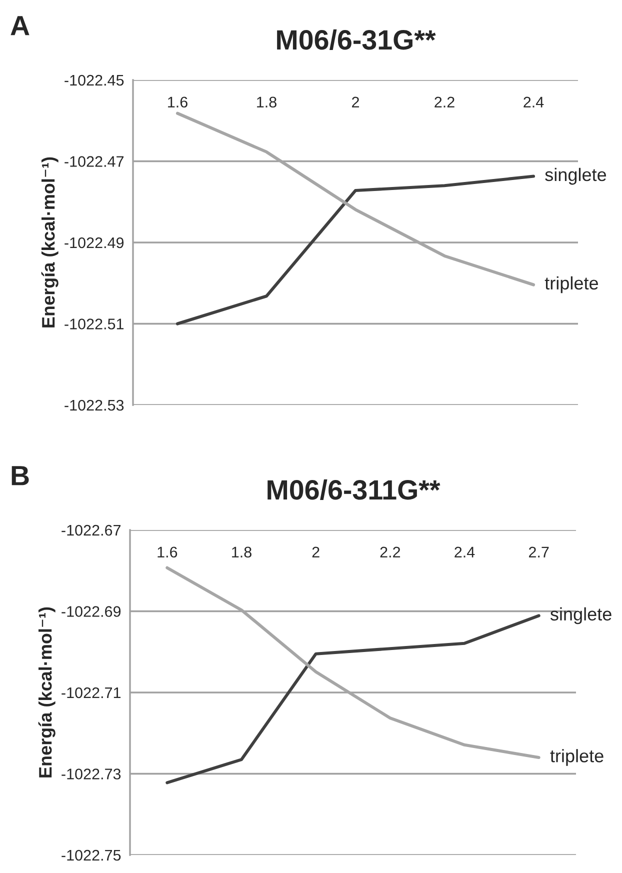 This screenshot has width=622, height=873. What do you see at coordinates (94, 80) in the screenshot?
I see `y-tick-label: -1022.45` at bounding box center [94, 80].